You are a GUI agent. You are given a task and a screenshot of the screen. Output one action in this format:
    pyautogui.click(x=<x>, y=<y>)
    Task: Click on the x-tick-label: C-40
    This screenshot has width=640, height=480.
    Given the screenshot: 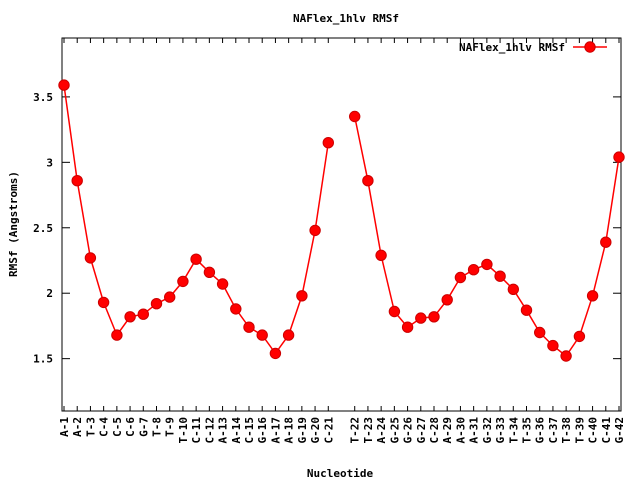 What is the action you would take?
    pyautogui.click(x=593, y=430)
    